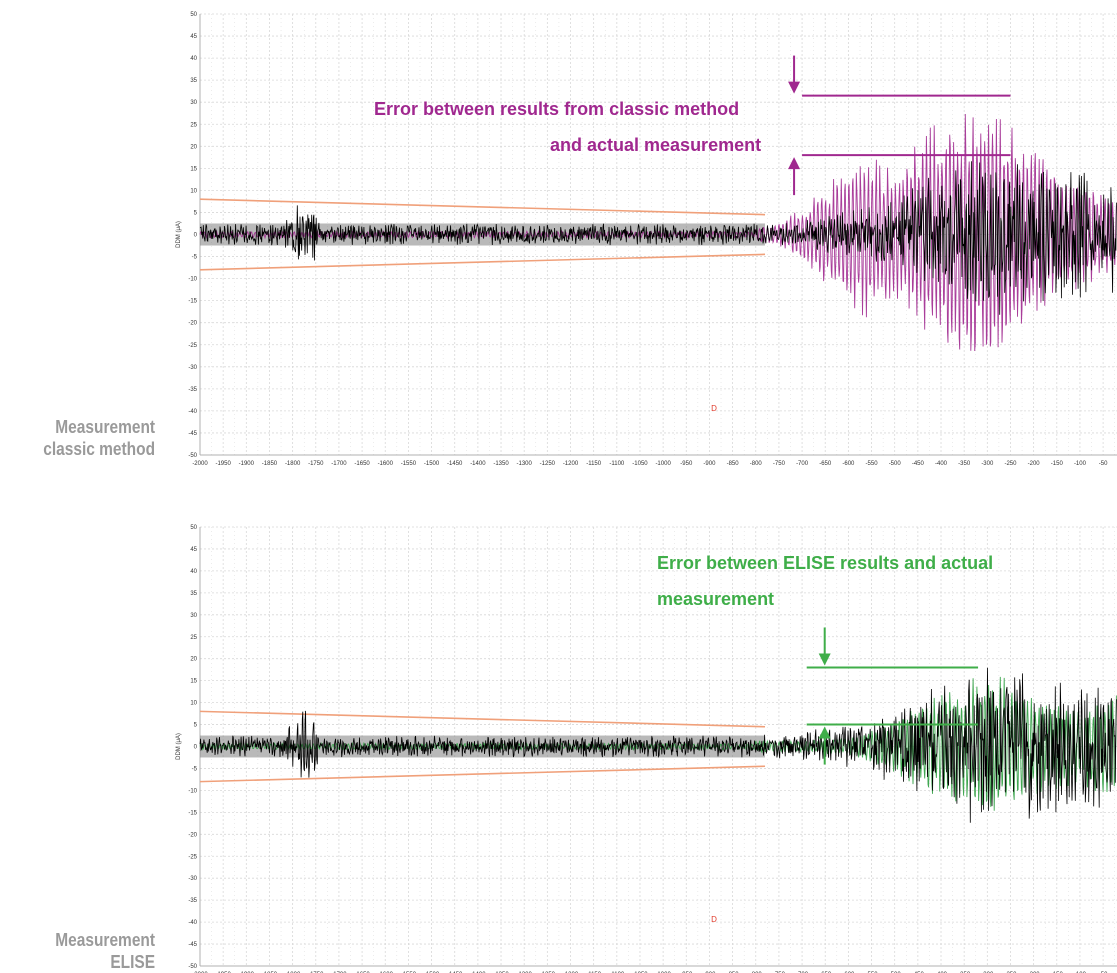 This screenshot has height=973, width=1117. What do you see at coordinates (432, 464) in the screenshot?
I see `x-tick-label: -1500` at bounding box center [432, 464].